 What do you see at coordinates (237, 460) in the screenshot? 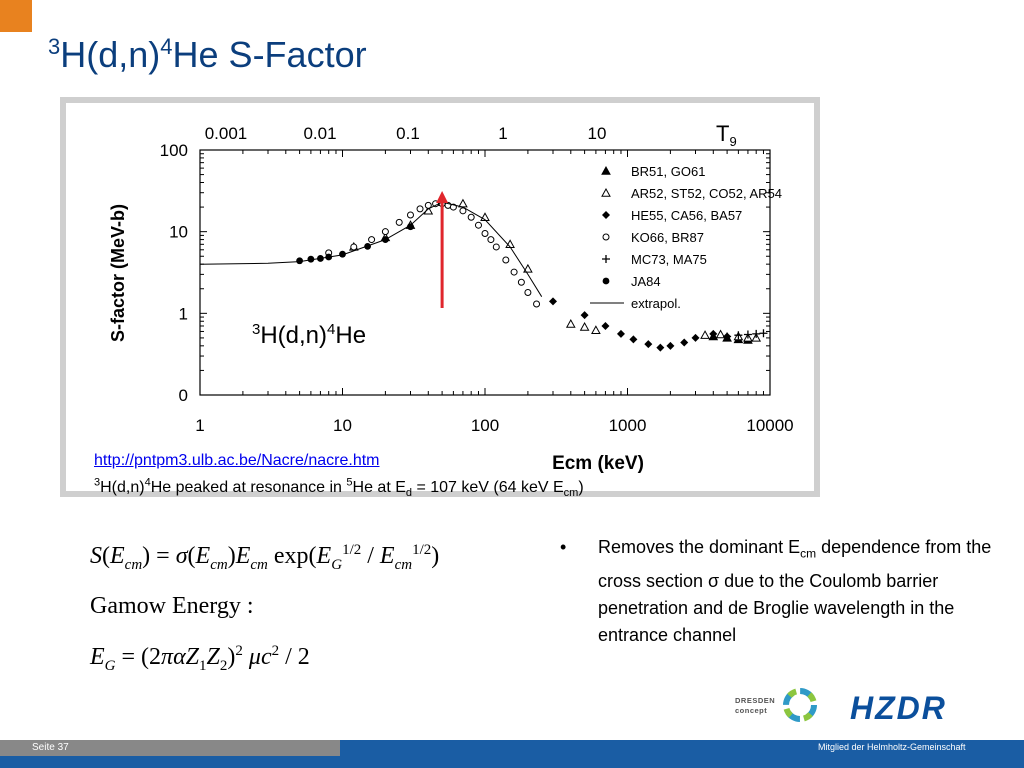
I see `nacre-link: http://pntpm3.ulb.ac.be/Nacre/nacre.htm` at bounding box center [237, 460].